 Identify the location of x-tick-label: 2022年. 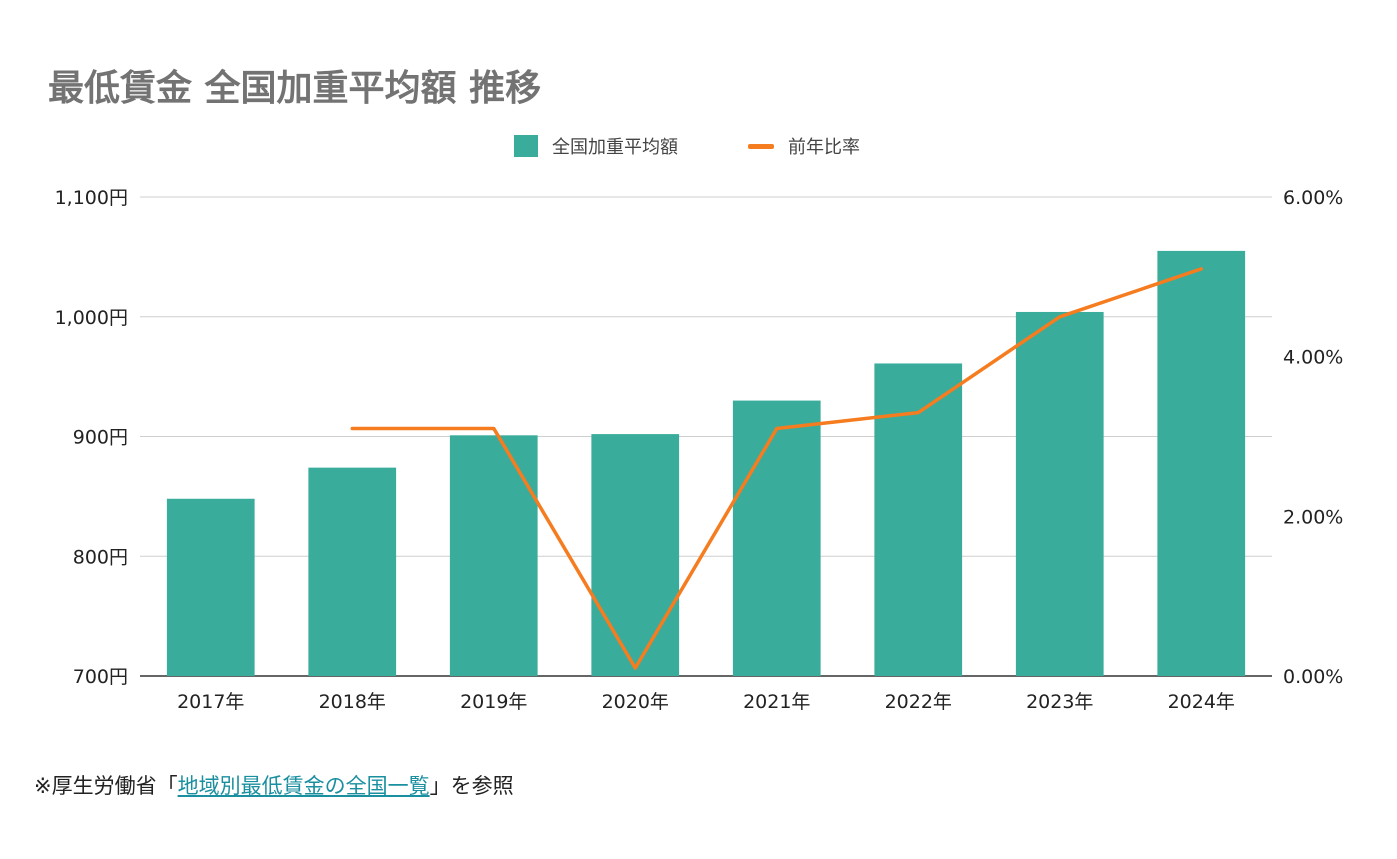
(918, 702).